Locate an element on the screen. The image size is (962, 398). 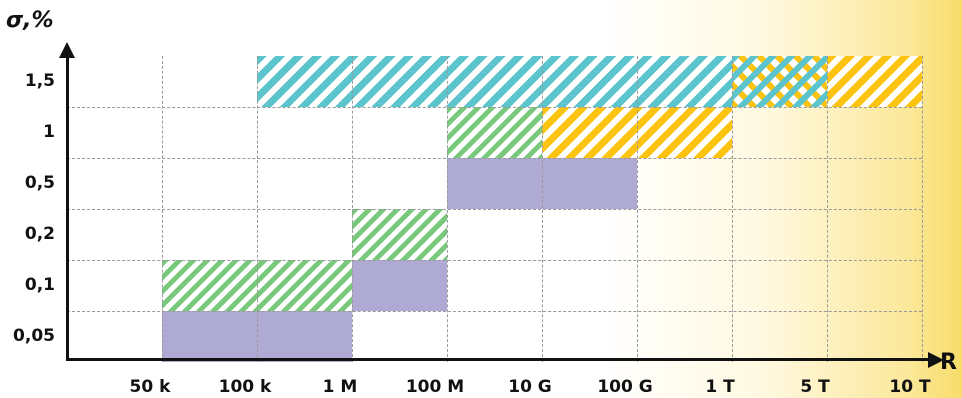
y-axis-arrow-icon is located at coordinates (67, 50).